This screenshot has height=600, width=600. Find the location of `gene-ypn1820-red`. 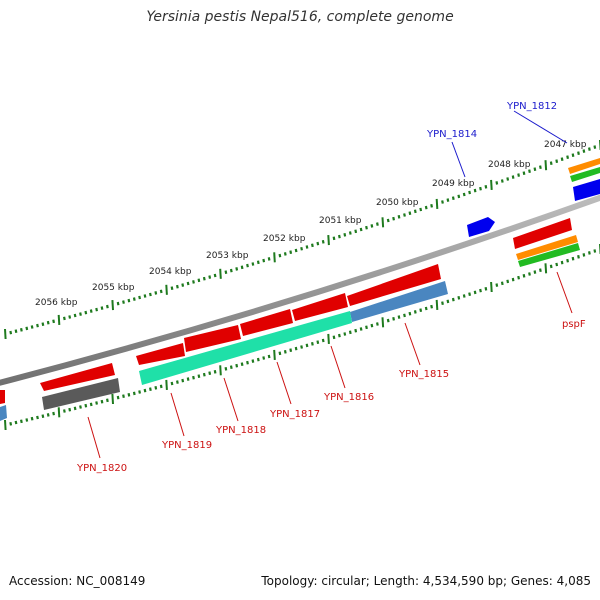

gene-ypn1820-red is located at coordinates (77, 377).